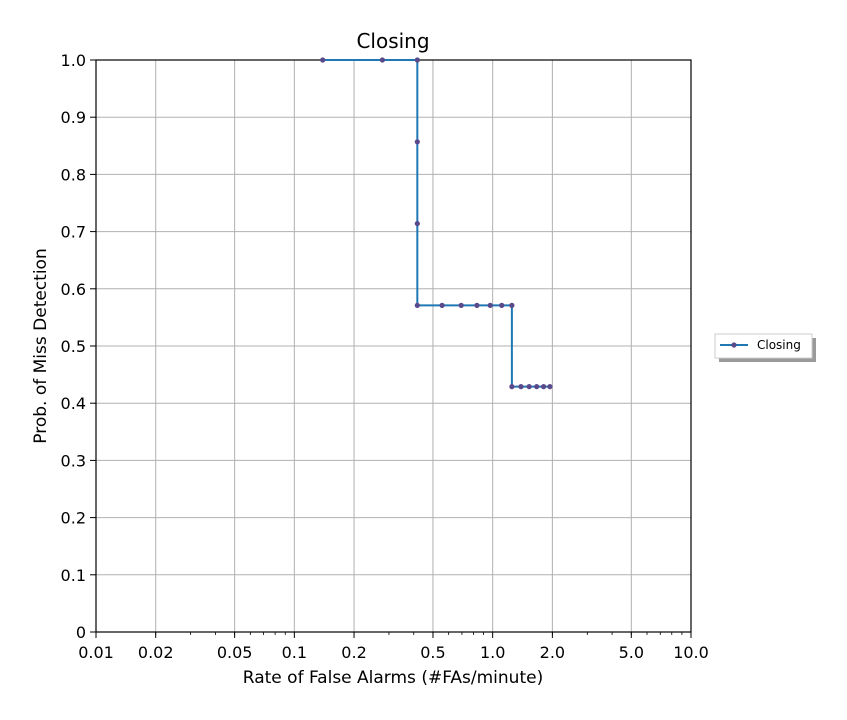 This screenshot has height=720, width=847. I want to click on x-tick-label: 0.1, so click(294, 652).